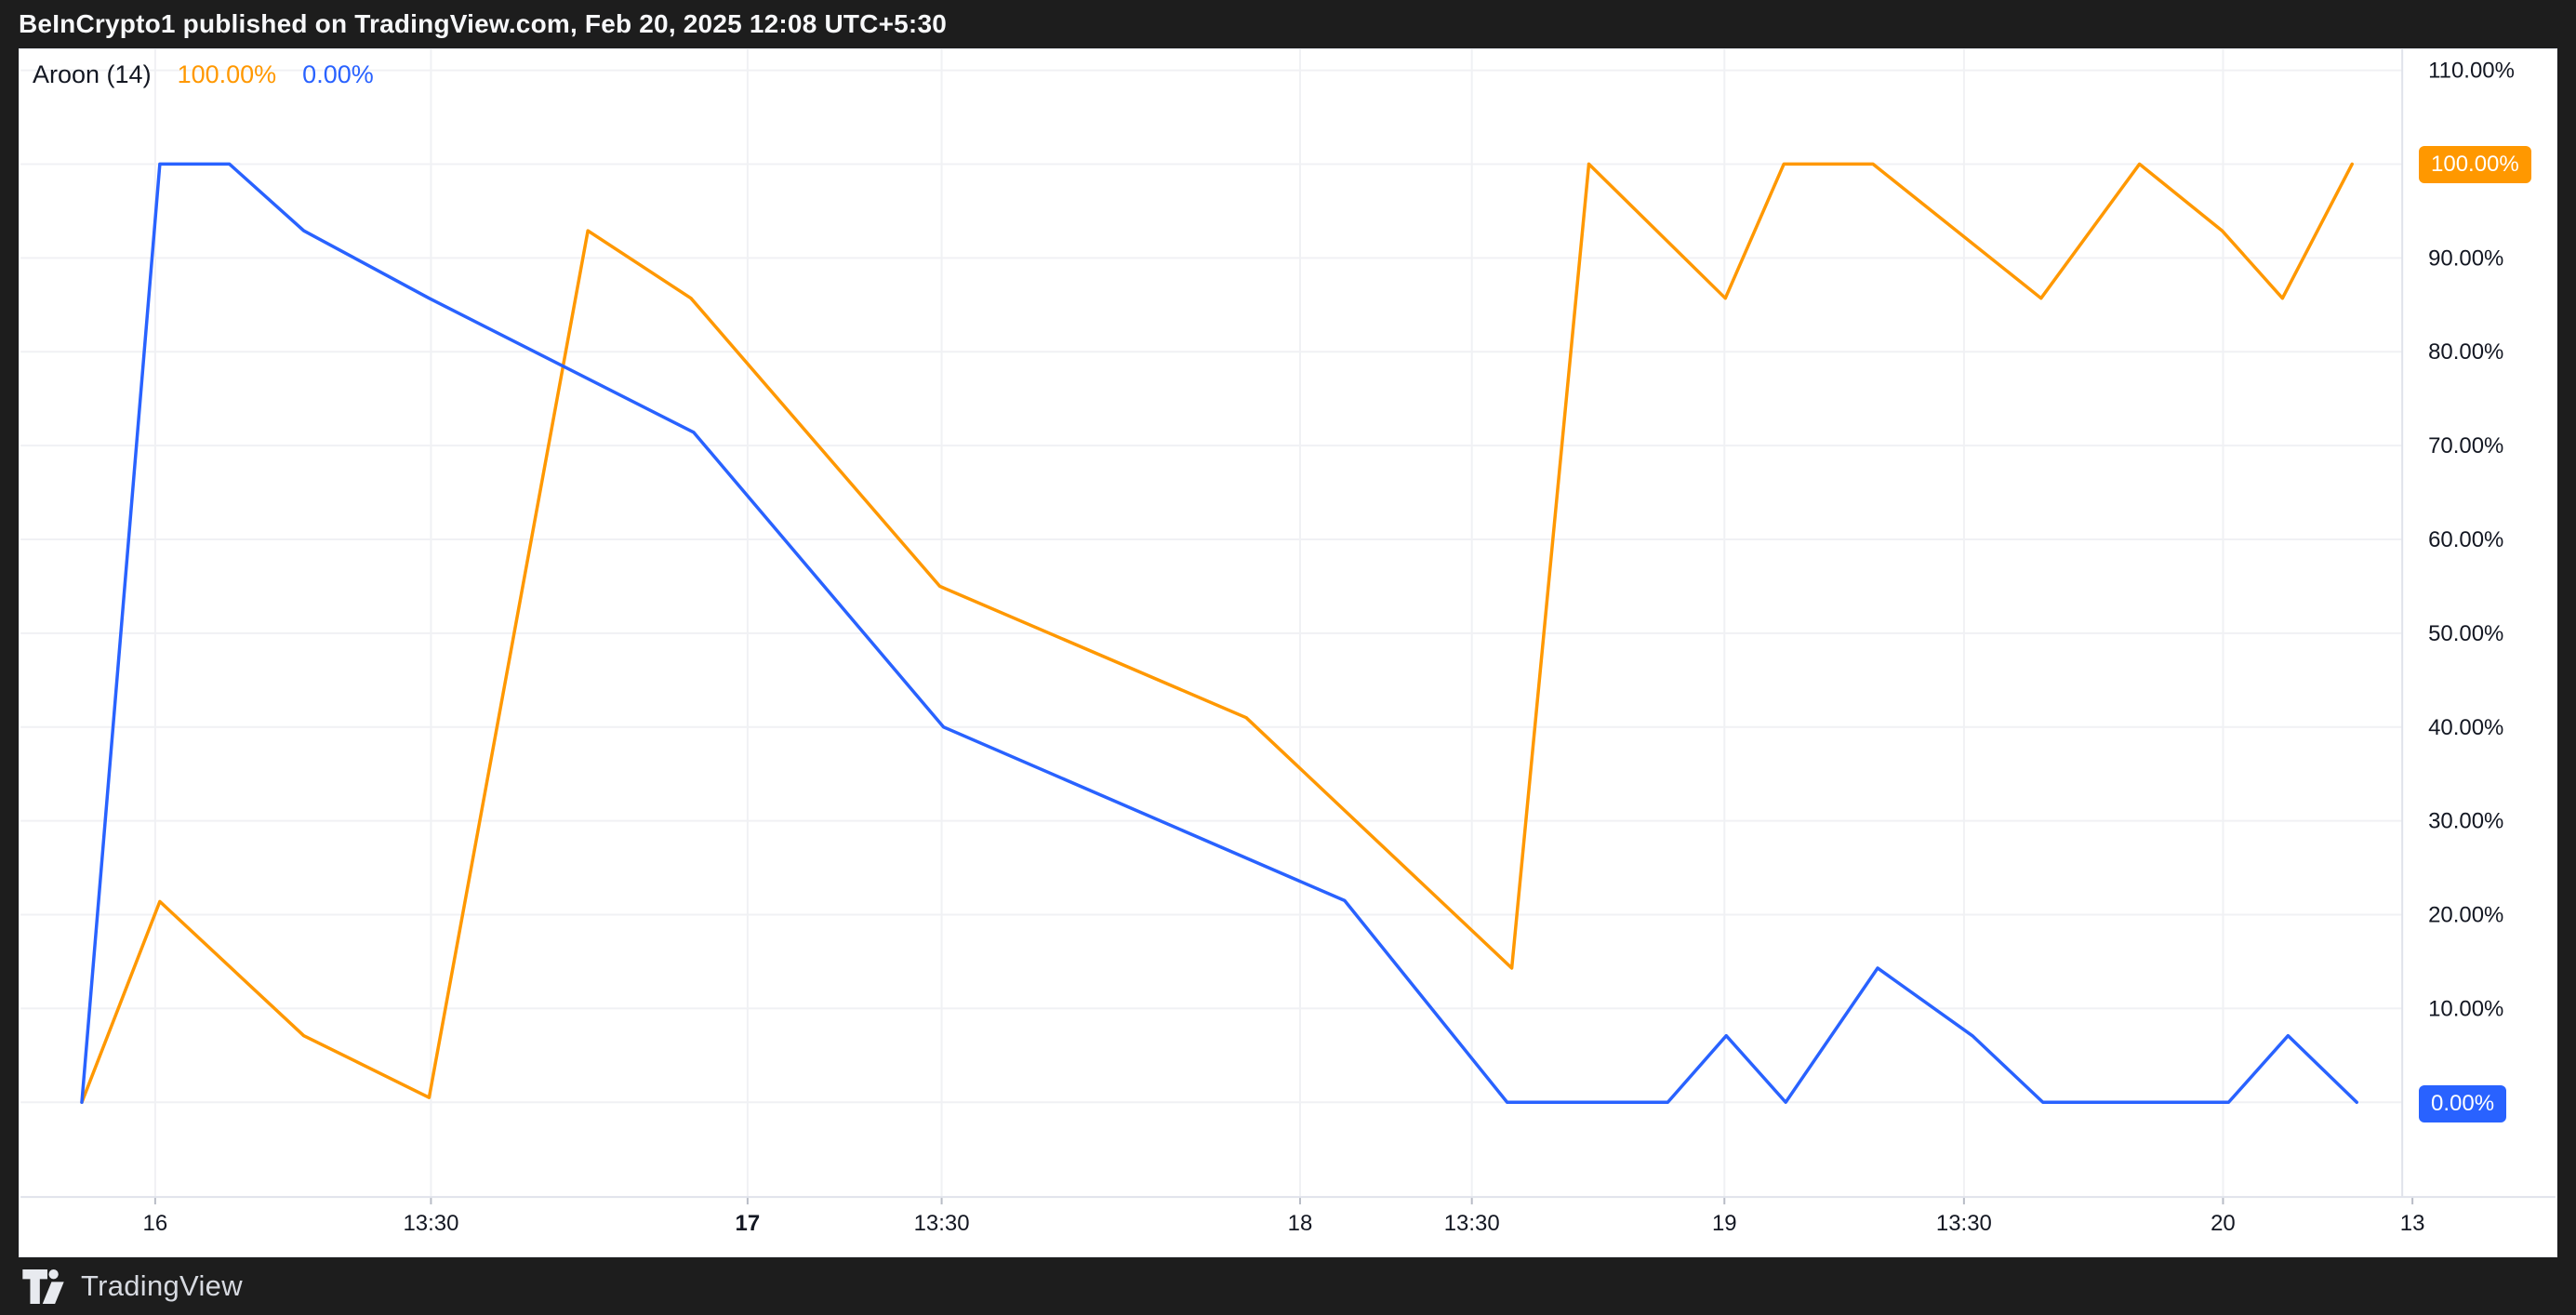  What do you see at coordinates (338, 74) in the screenshot?
I see `aroon-down-value: 0.00%` at bounding box center [338, 74].